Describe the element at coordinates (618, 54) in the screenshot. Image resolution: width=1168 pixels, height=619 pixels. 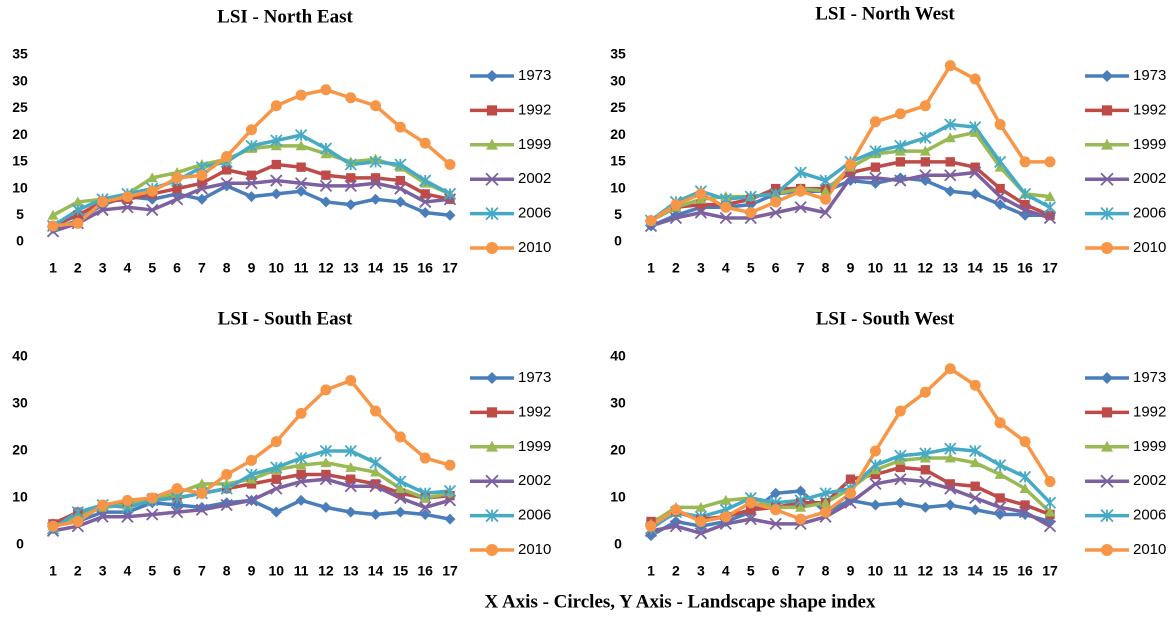
I see `y-tick-label: 35` at that location.